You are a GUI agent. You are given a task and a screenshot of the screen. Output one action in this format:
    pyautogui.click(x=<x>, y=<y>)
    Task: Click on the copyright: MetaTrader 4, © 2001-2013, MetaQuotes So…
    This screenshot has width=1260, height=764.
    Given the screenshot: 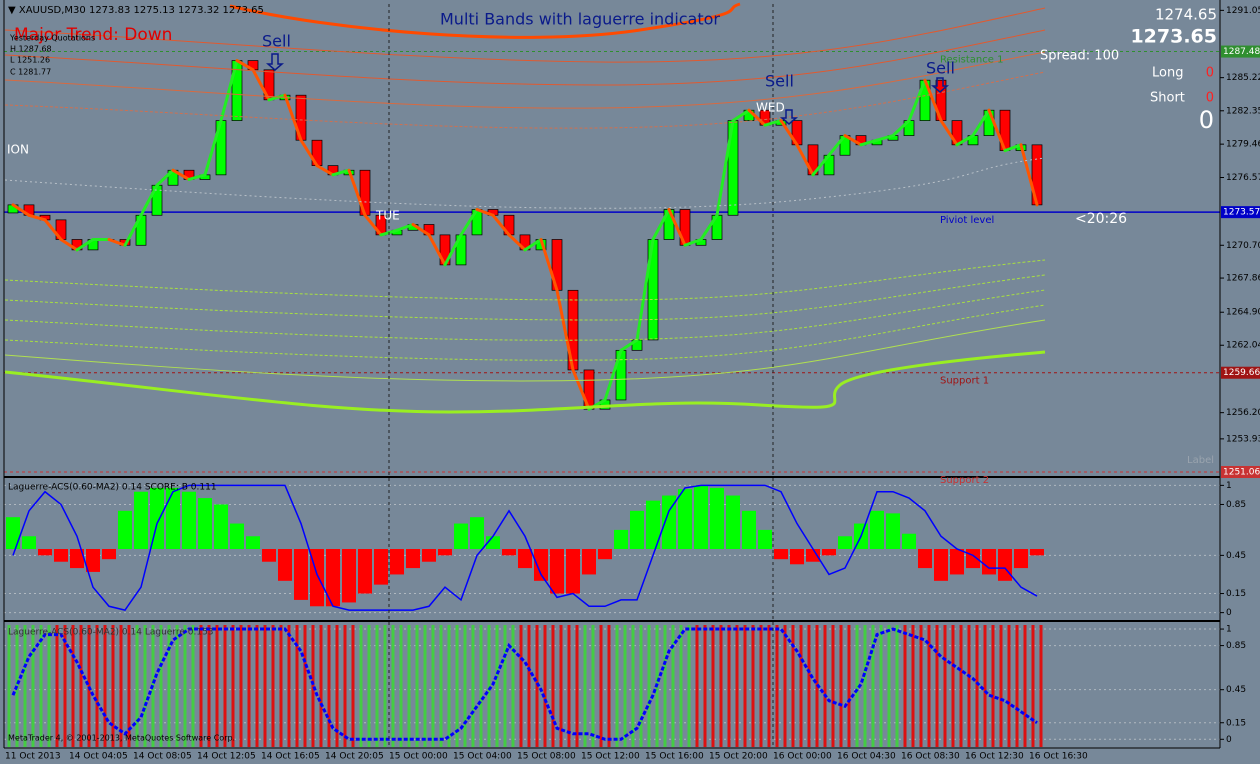 What is the action you would take?
    pyautogui.click(x=121, y=738)
    